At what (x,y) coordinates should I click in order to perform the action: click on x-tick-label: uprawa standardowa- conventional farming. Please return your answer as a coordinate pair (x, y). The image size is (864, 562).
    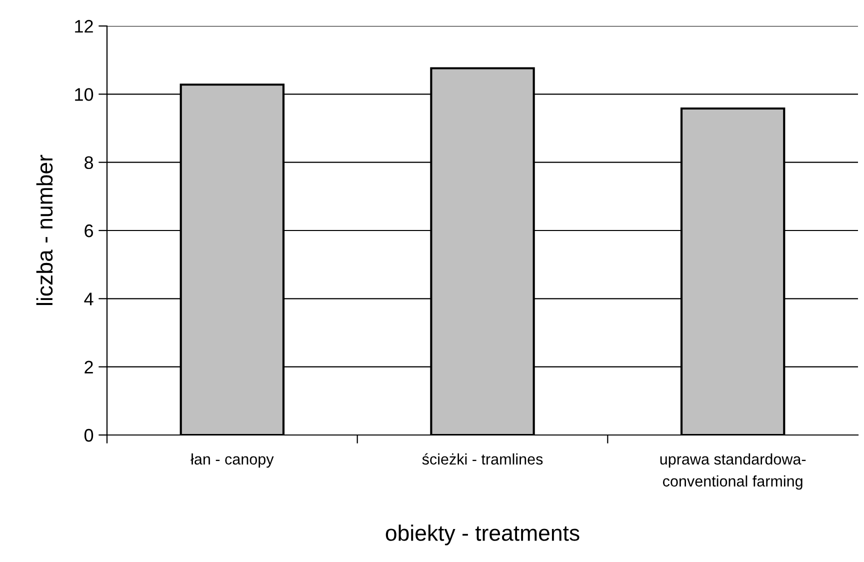
    Looking at the image, I should click on (733, 471).